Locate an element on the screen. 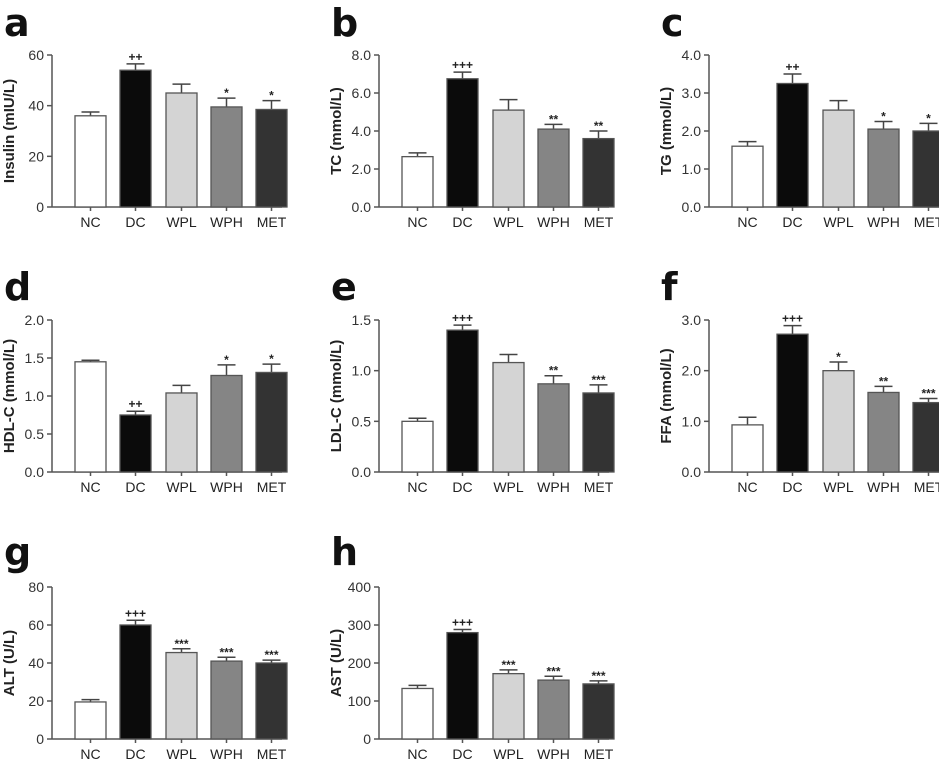  y-tick-label: 6.0 is located at coordinates (362, 93).